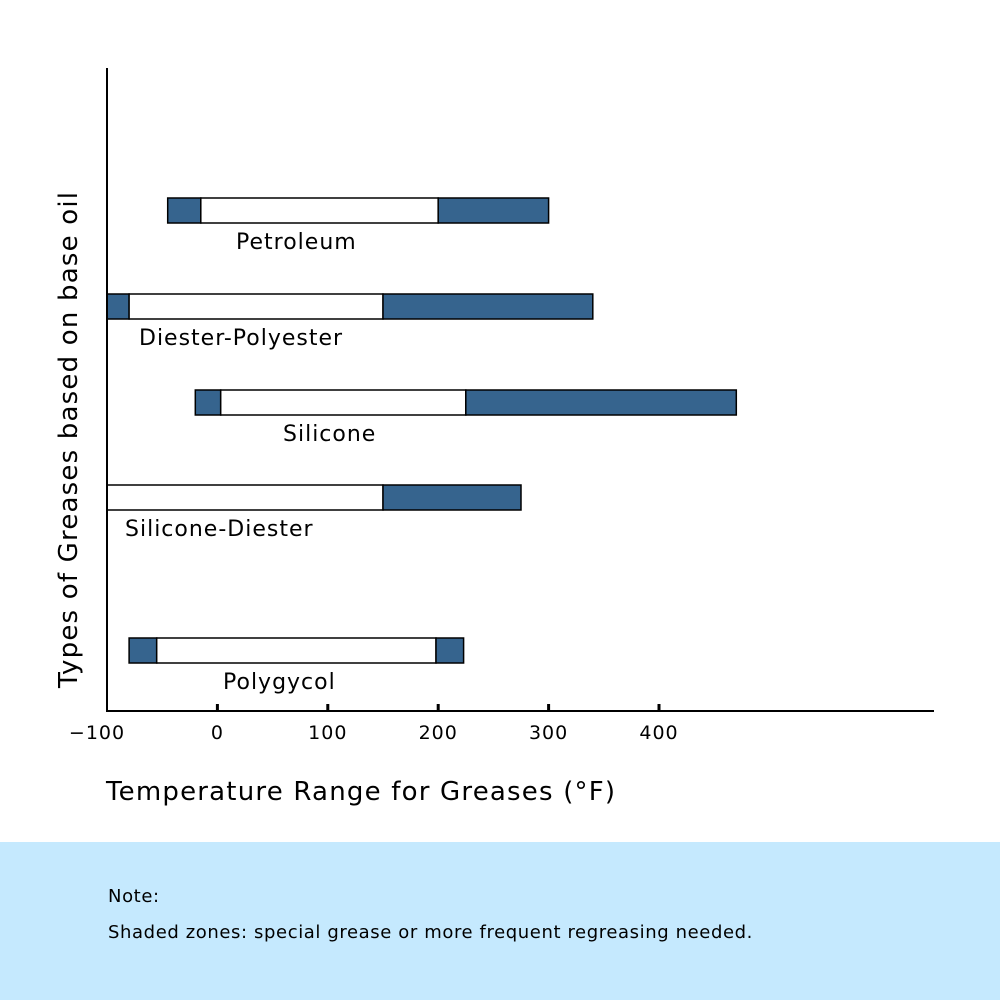 The width and height of the screenshot is (1000, 1000). Describe the element at coordinates (184, 210) in the screenshot. I see `bar-petroleum-shaded-low` at that location.